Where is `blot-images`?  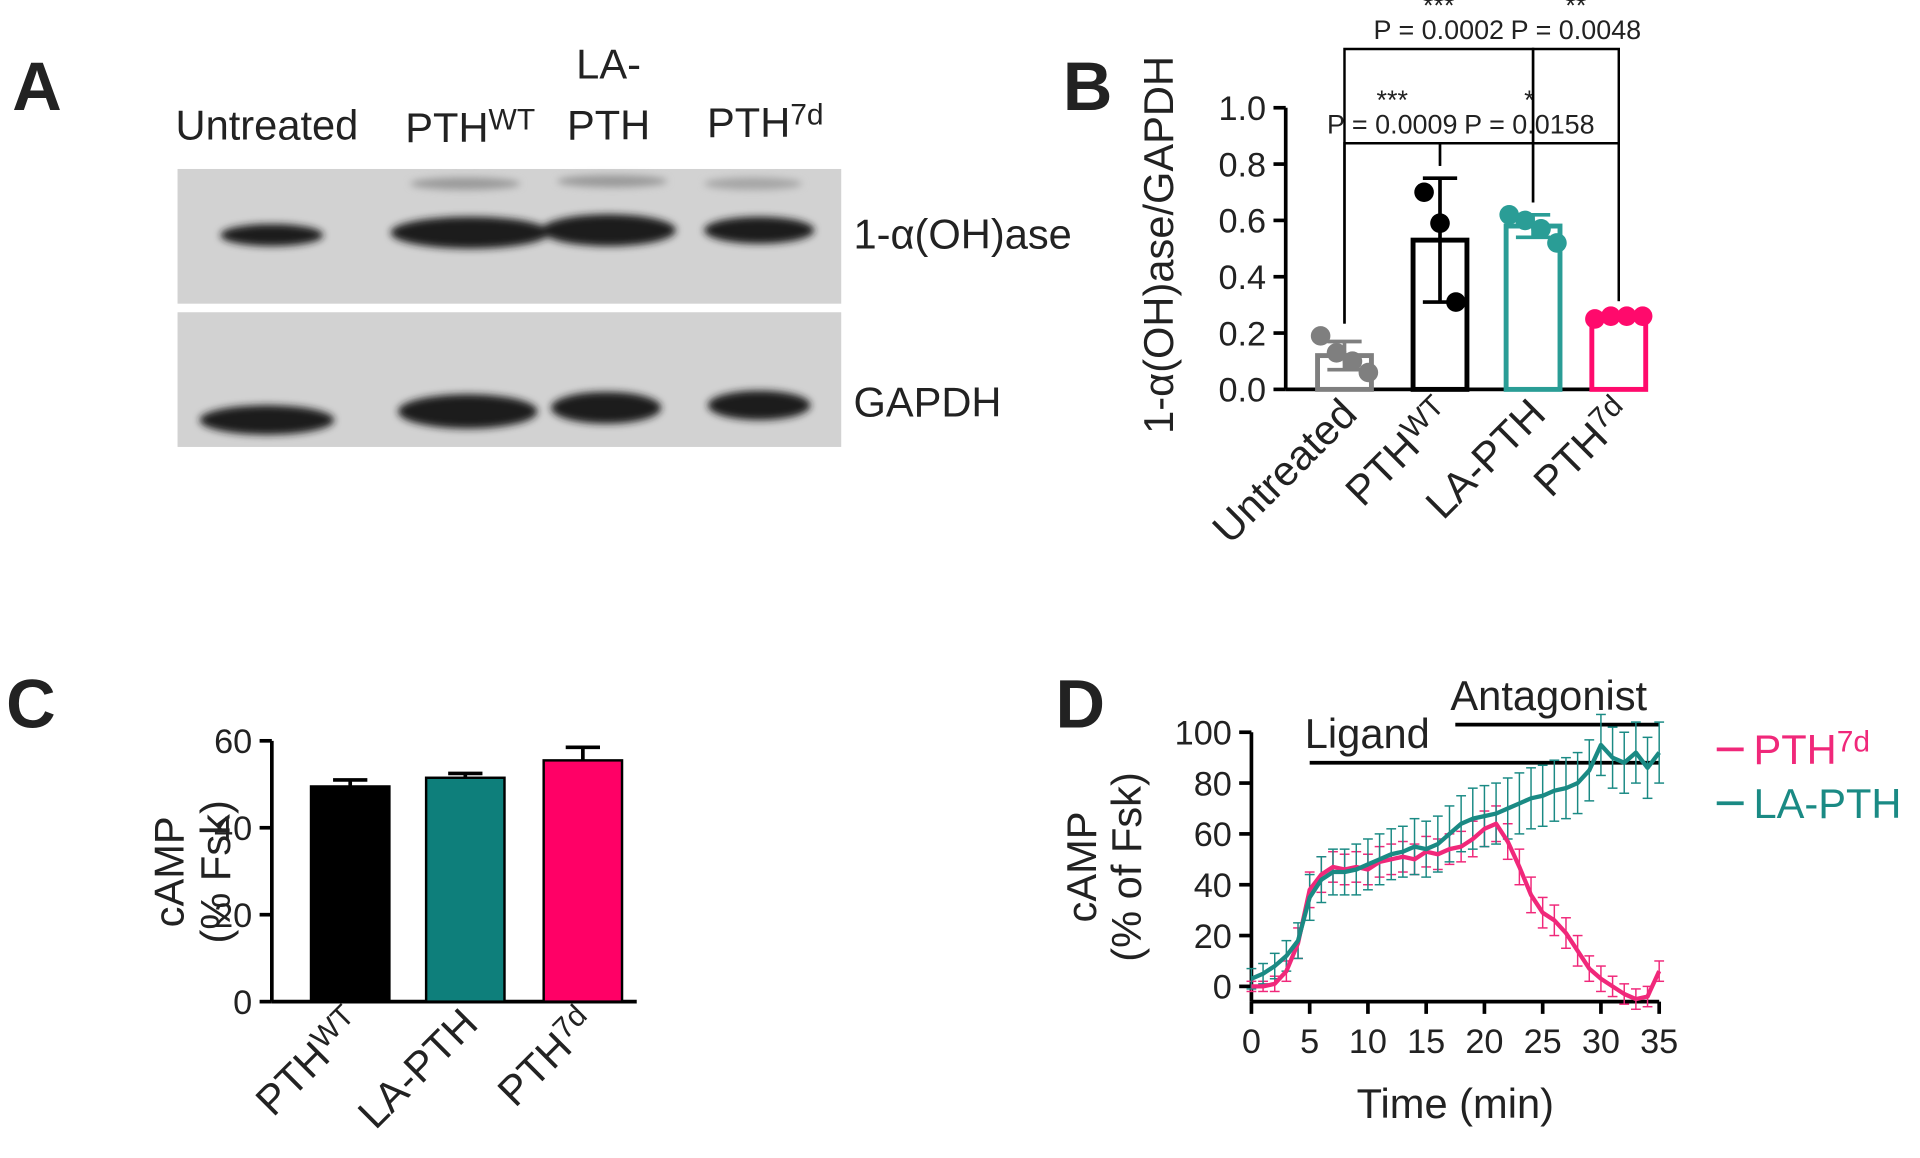
blot-images is located at coordinates (509, 307).